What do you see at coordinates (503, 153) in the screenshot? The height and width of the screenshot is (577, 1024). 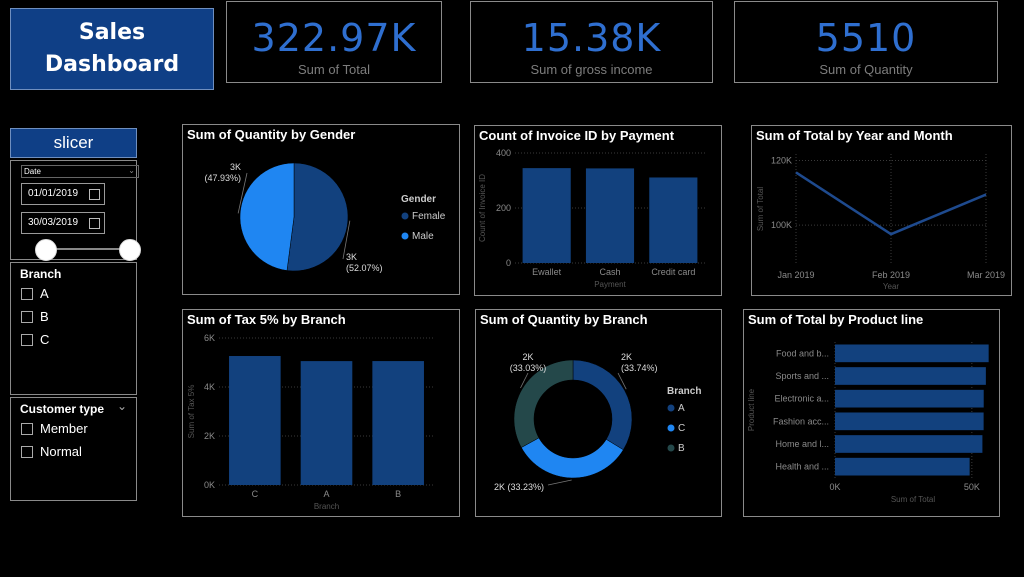 I see `y-tick-label: 400` at bounding box center [503, 153].